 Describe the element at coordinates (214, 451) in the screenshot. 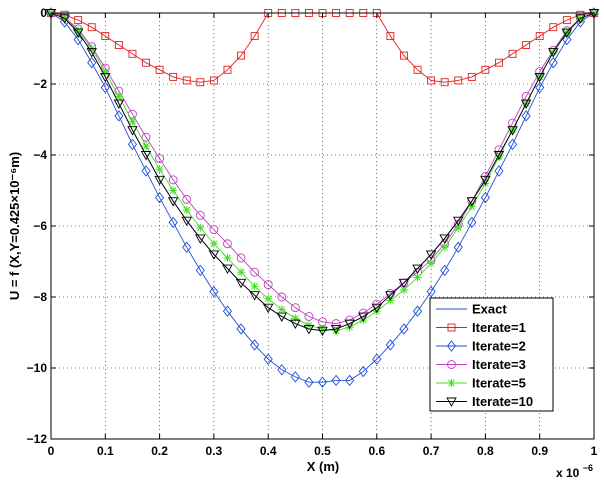

I see `x-tick-label: 0.3` at that location.